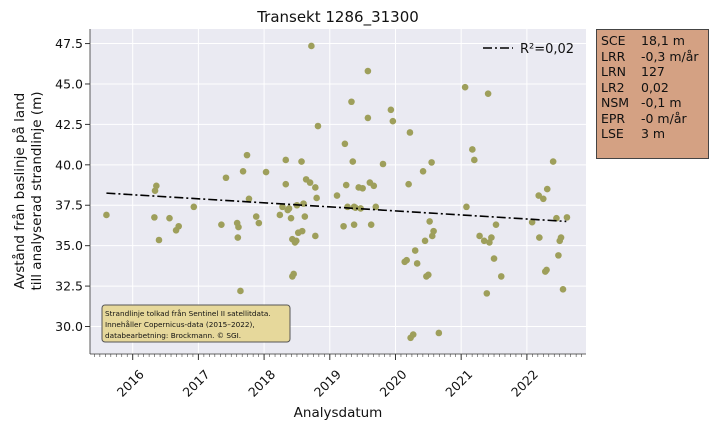 This screenshot has width=713, height=431. Describe the element at coordinates (670, 56) in the screenshot. I see `stat-value: -0,3 m/år` at that location.